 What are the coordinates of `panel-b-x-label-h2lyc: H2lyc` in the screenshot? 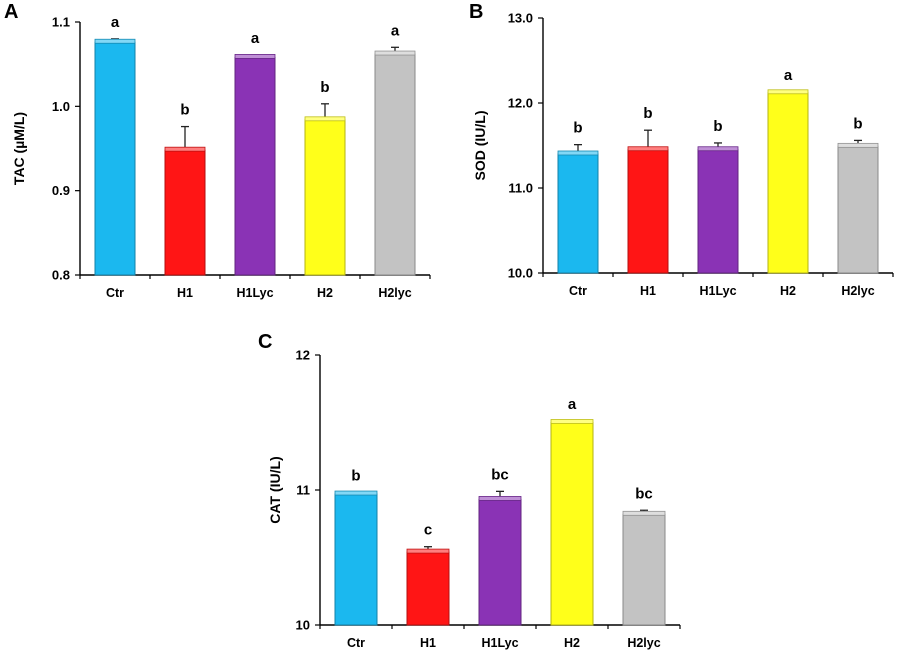 It's located at (857, 291).